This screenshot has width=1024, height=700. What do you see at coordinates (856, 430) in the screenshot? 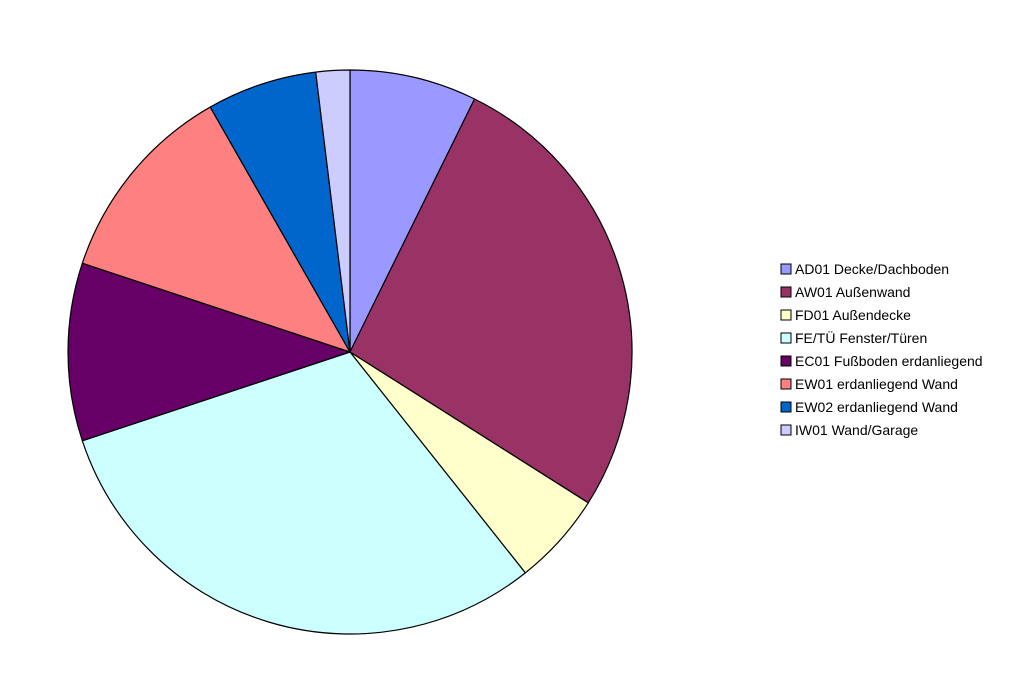
I see `legend-label-7: IW01 Wand/Garage` at bounding box center [856, 430].